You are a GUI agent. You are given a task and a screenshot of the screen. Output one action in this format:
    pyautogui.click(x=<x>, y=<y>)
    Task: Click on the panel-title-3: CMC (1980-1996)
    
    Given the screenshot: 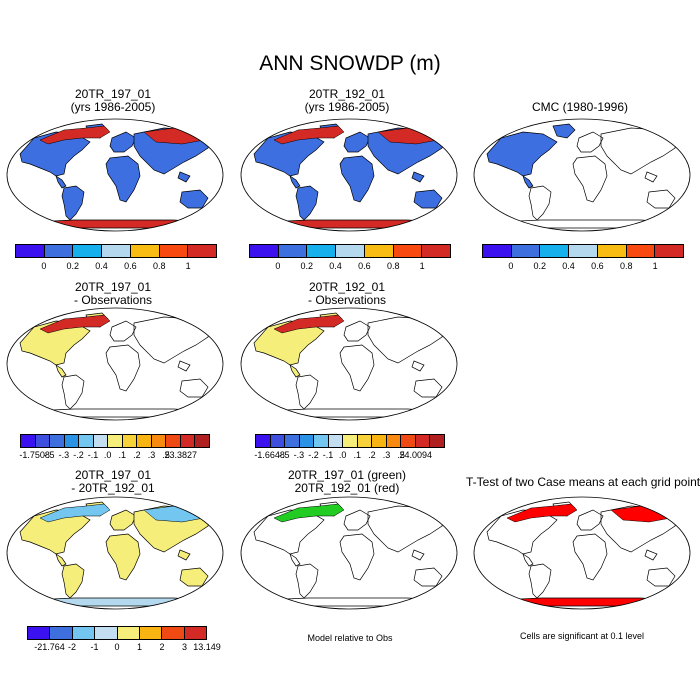 What is the action you would take?
    pyautogui.click(x=580, y=107)
    